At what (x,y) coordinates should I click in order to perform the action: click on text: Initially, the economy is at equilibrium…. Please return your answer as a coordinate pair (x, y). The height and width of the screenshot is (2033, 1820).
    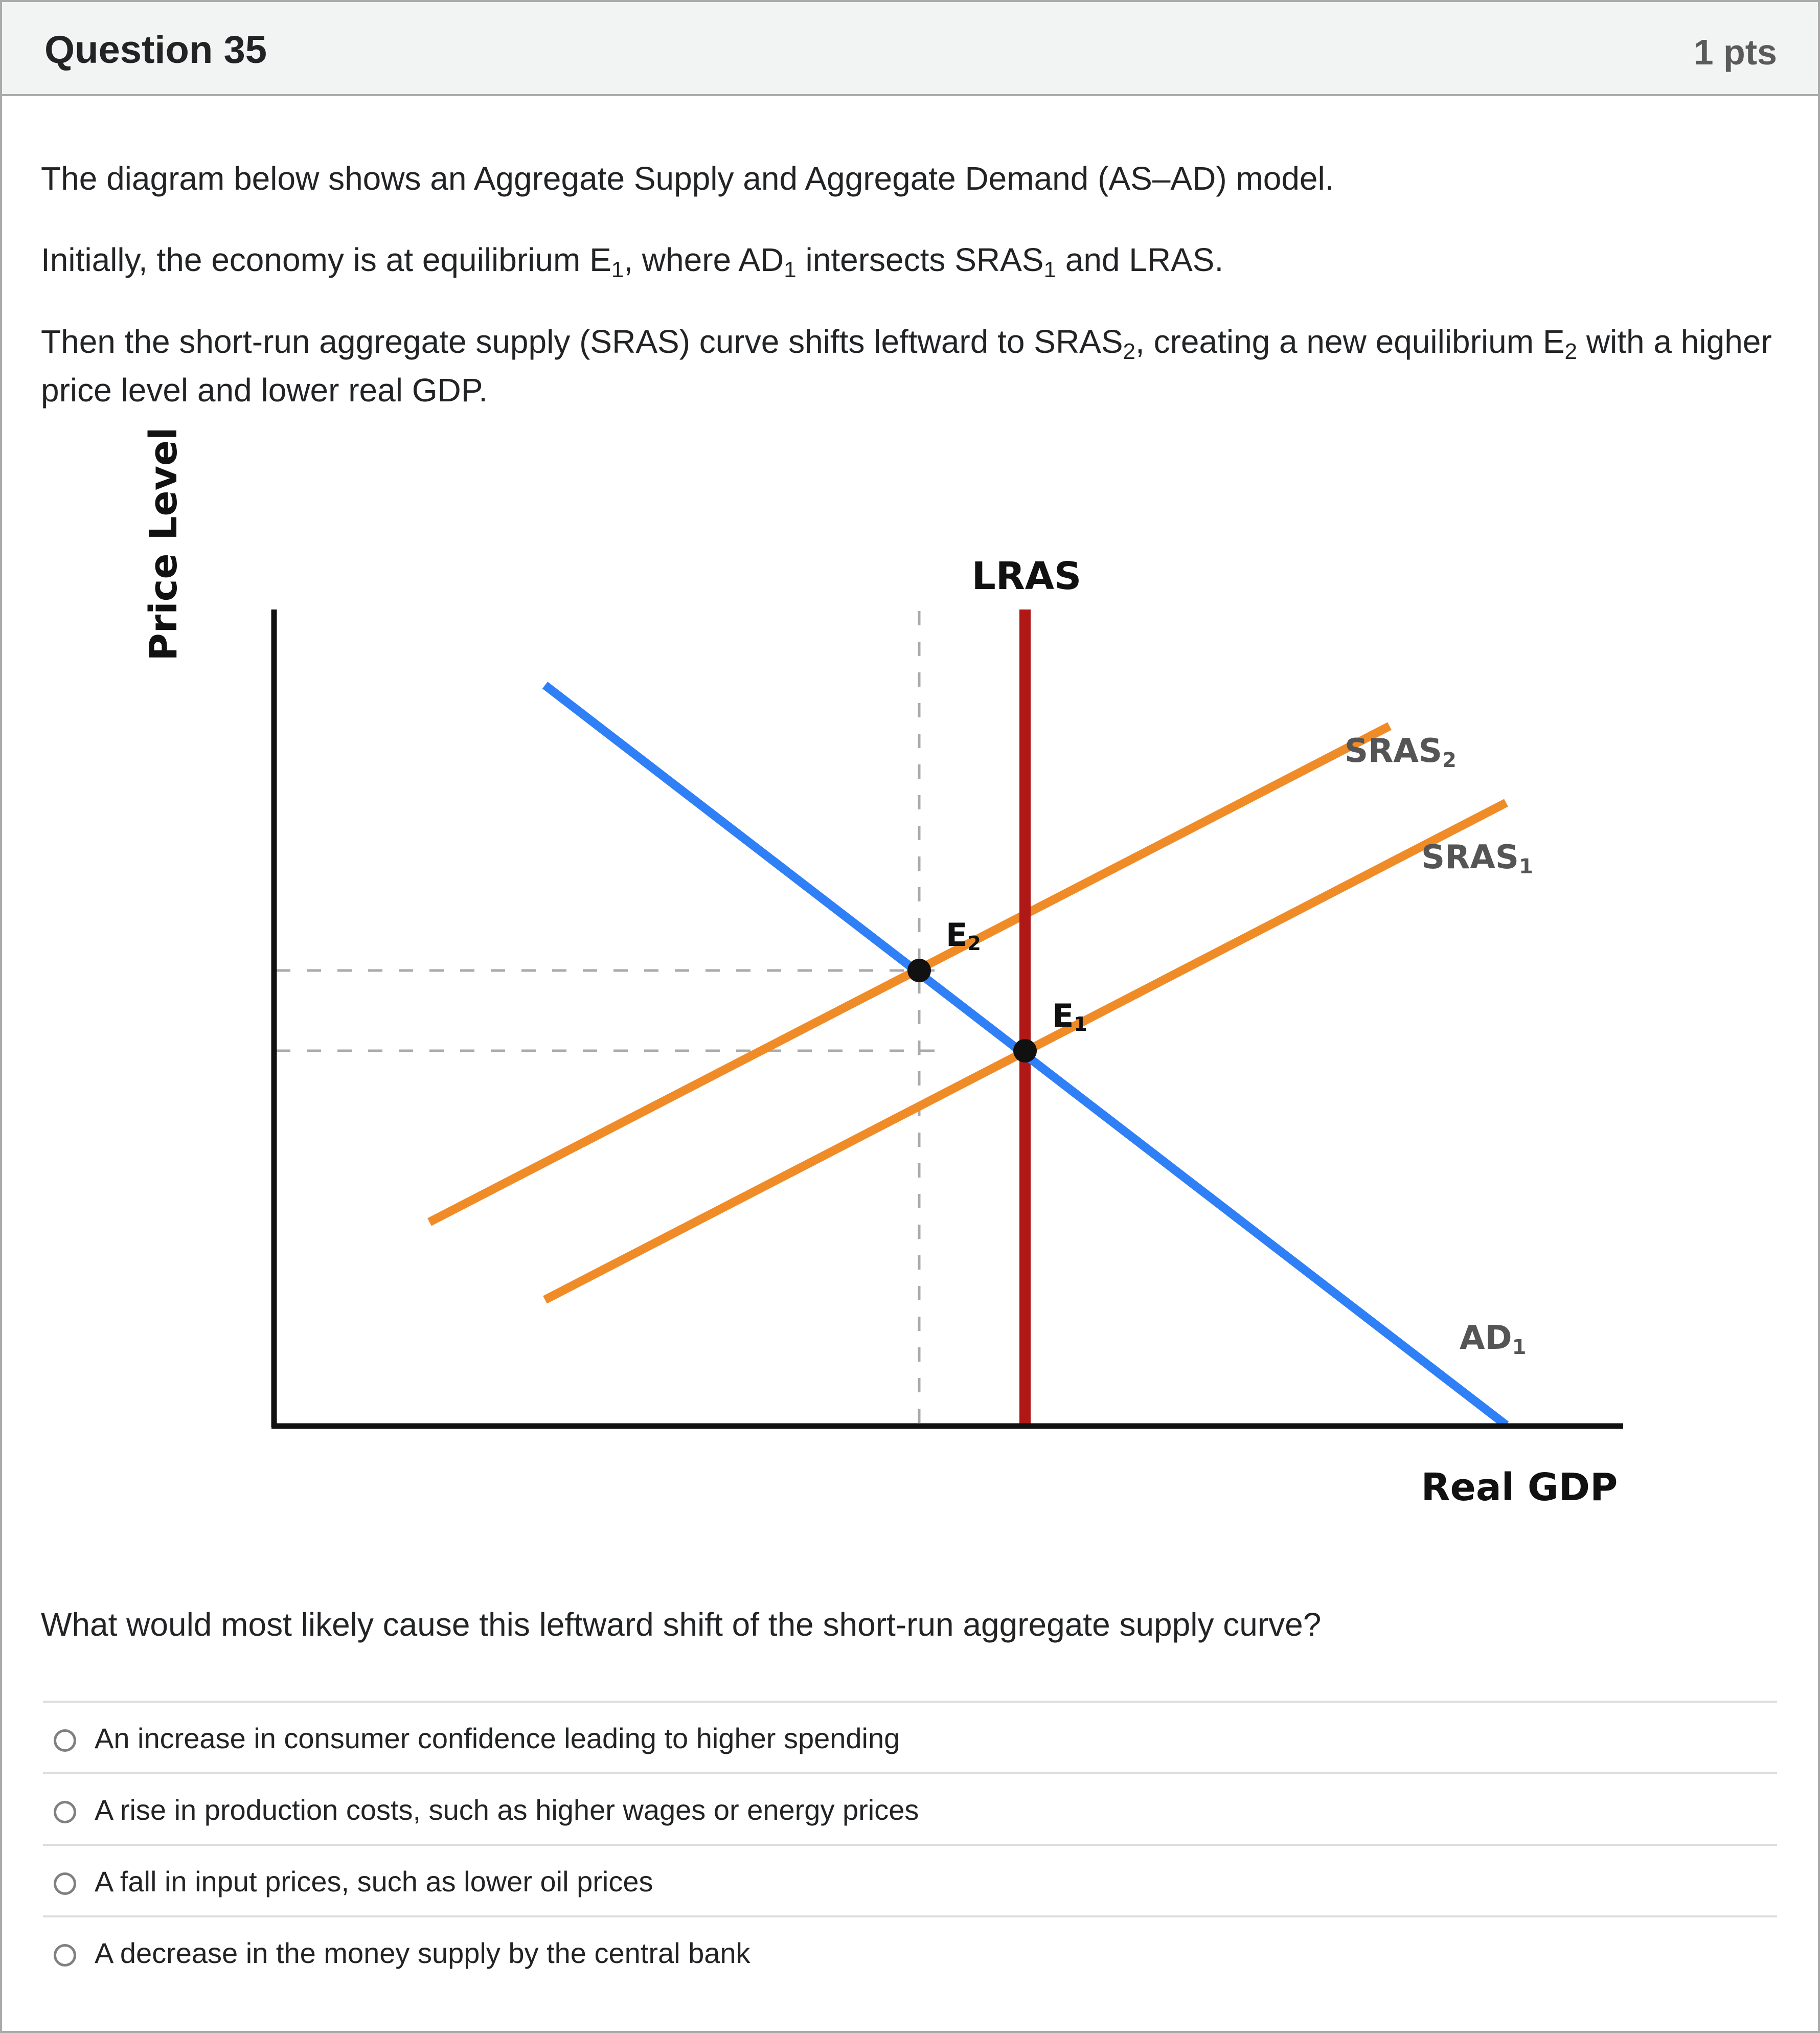
    Looking at the image, I should click on (326, 259).